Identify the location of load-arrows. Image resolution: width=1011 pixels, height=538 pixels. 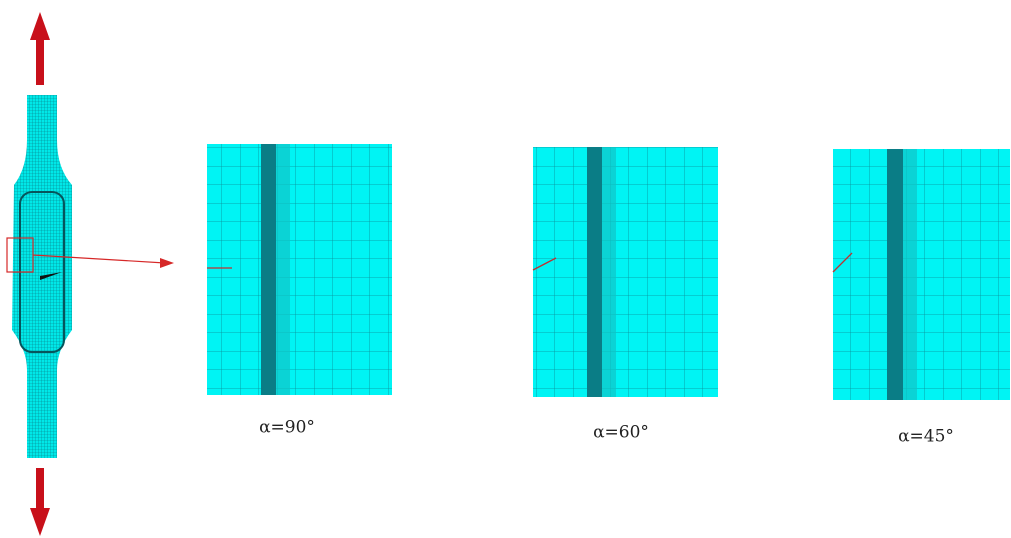
(40, 274).